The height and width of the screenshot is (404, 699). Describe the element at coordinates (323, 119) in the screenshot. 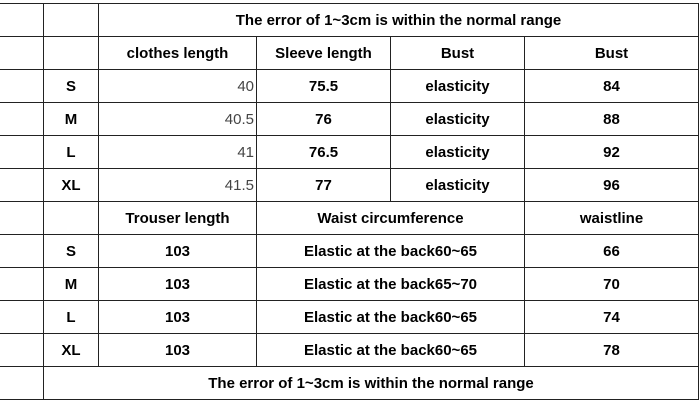

I see `cell: 76` at that location.